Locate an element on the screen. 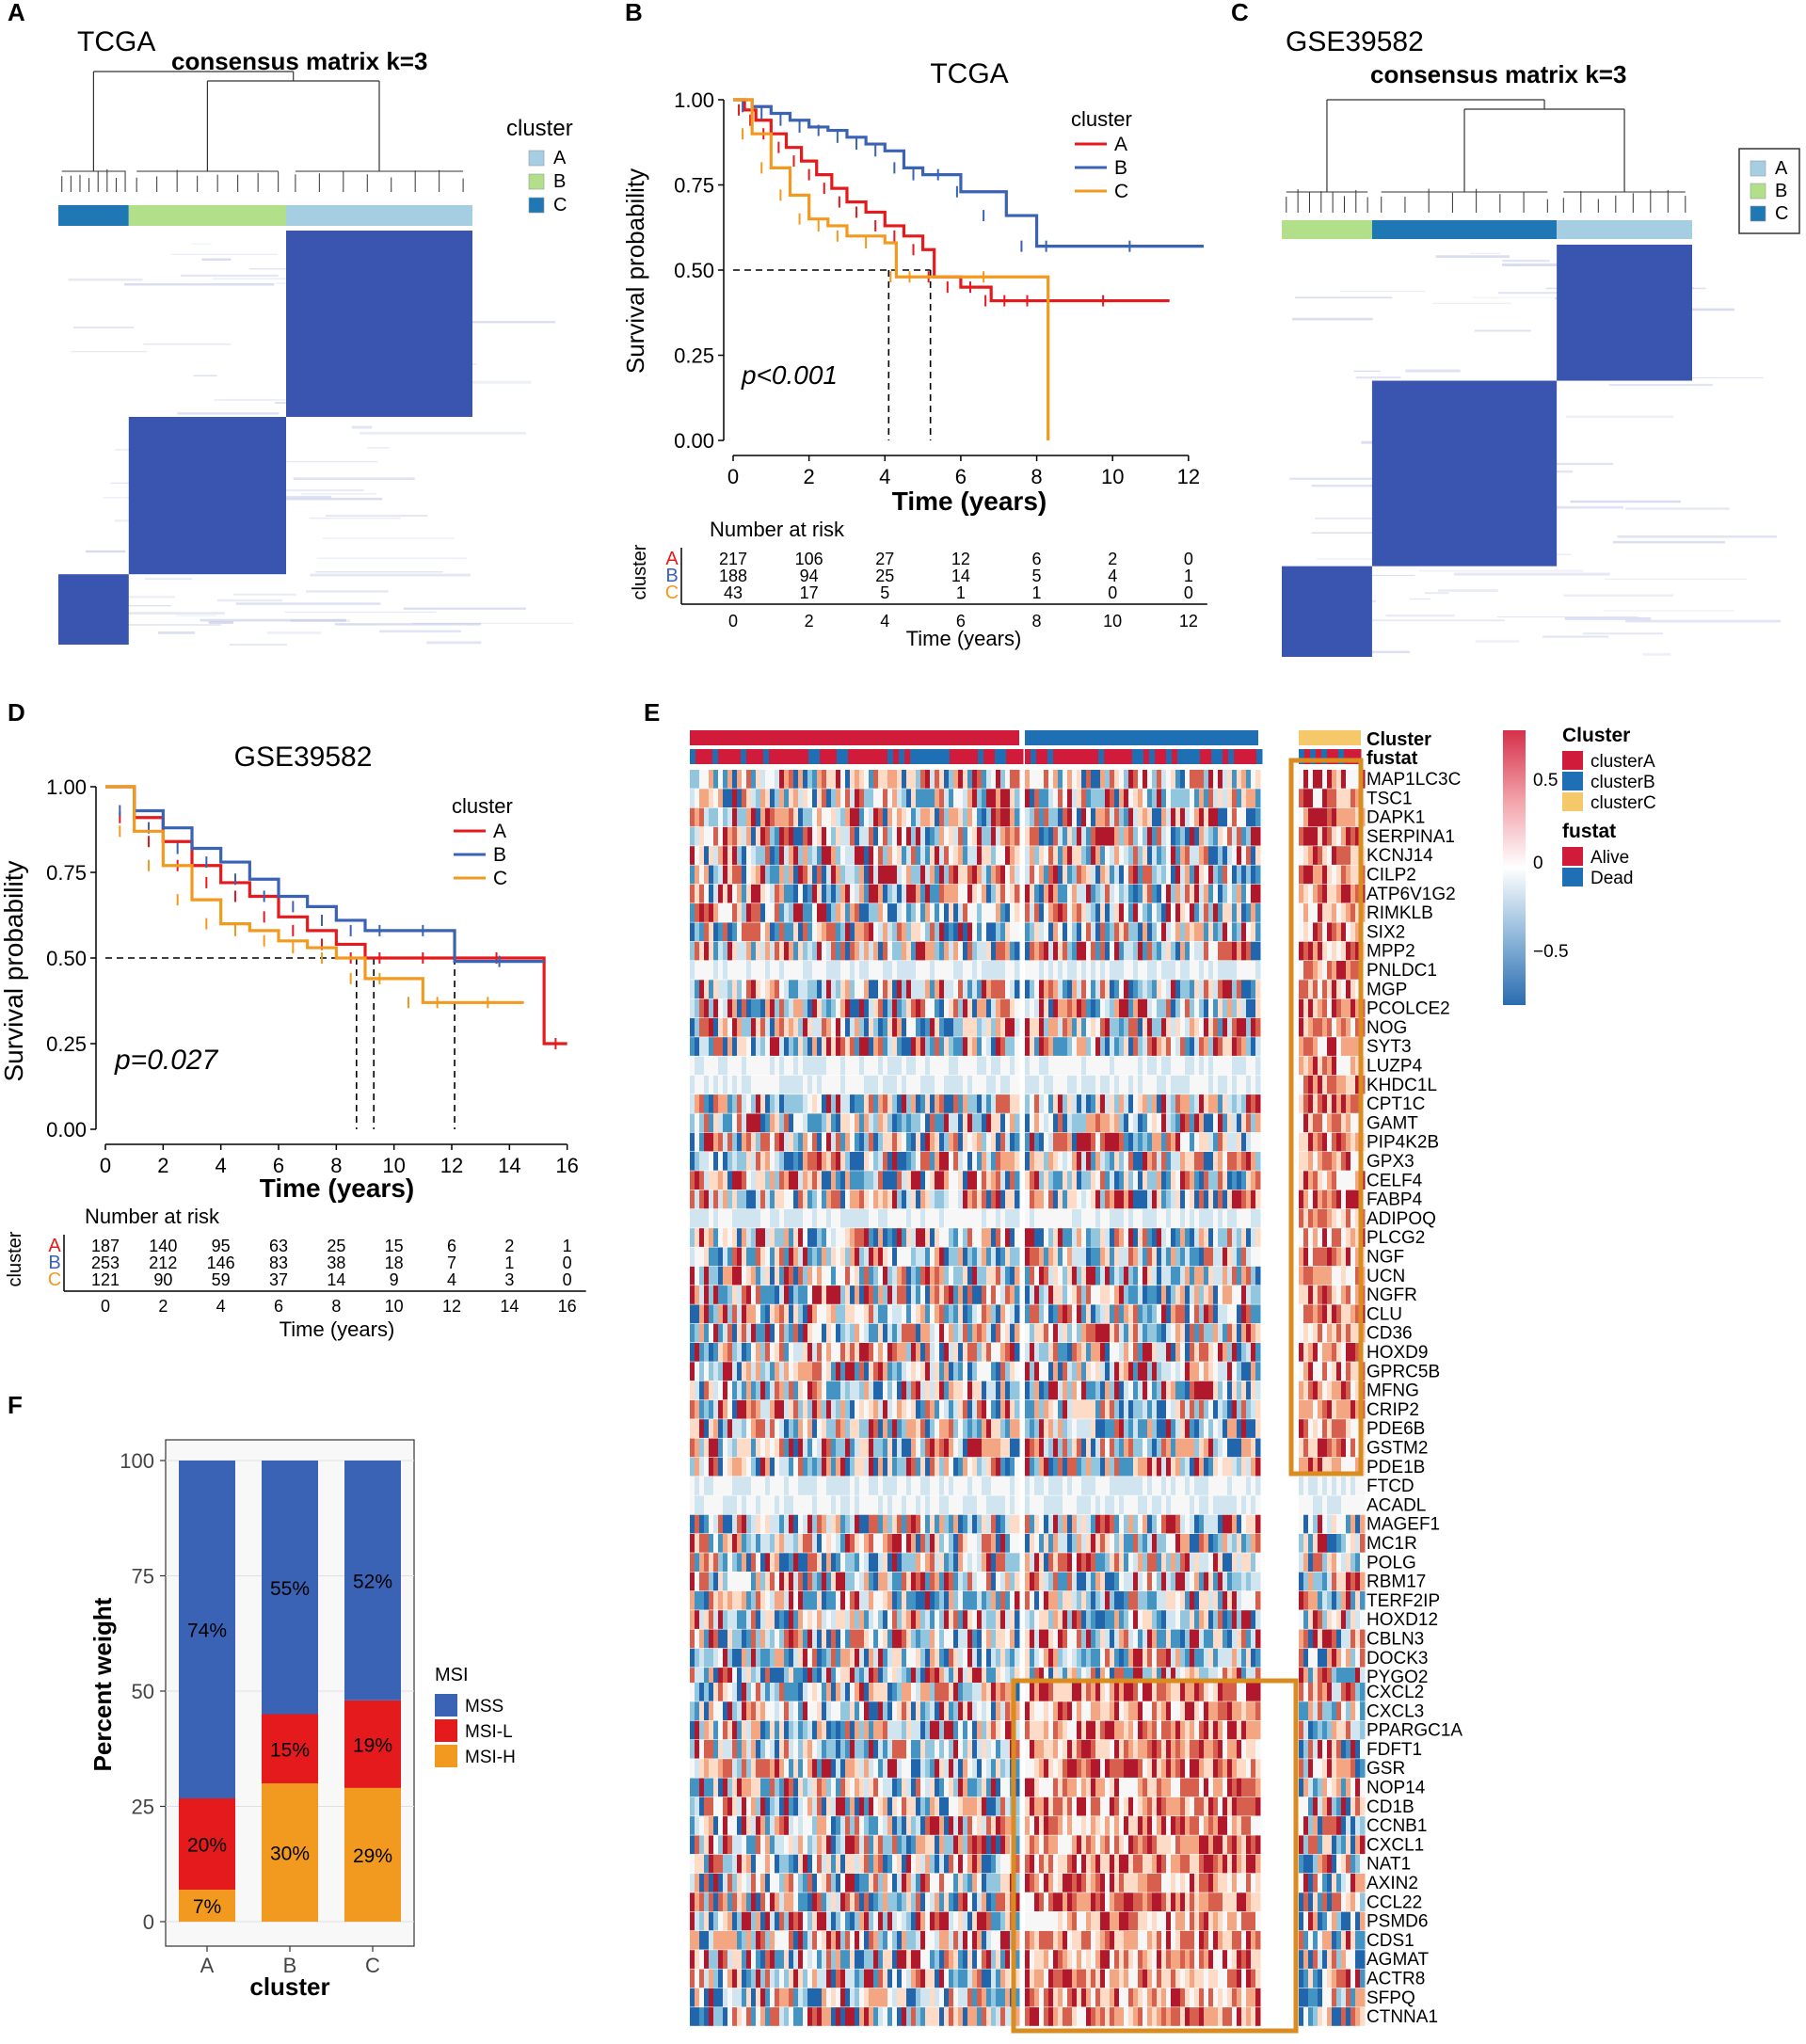 The image size is (1806, 2044). x-tick-label: 6 is located at coordinates (961, 476).